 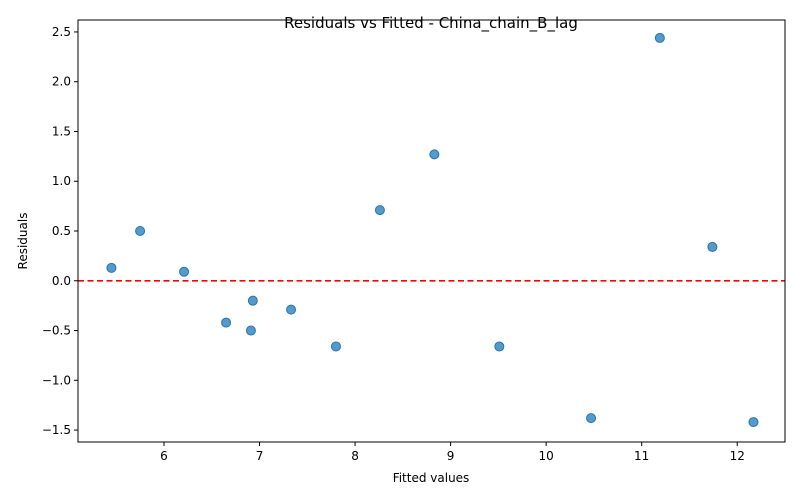 What do you see at coordinates (61, 231) in the screenshot?
I see `y-tick-label: 0.5` at bounding box center [61, 231].